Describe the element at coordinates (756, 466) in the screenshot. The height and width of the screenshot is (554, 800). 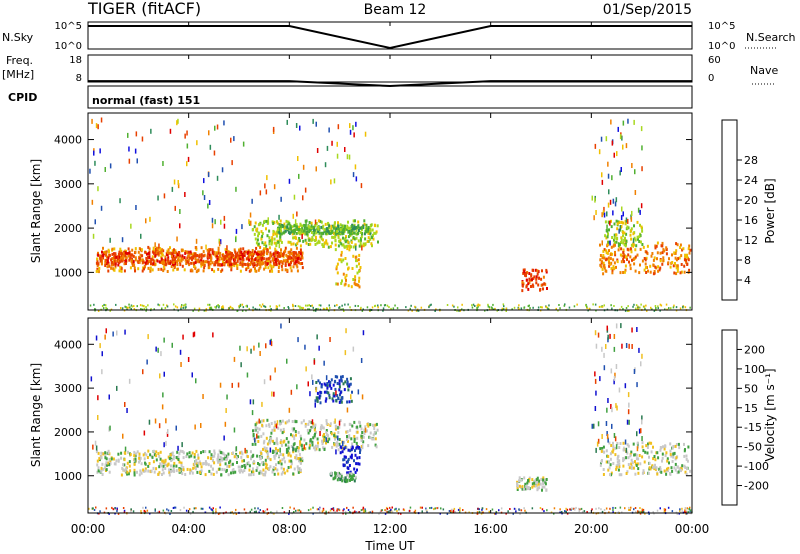
I see `colorbar-tick-label: -100` at that location.